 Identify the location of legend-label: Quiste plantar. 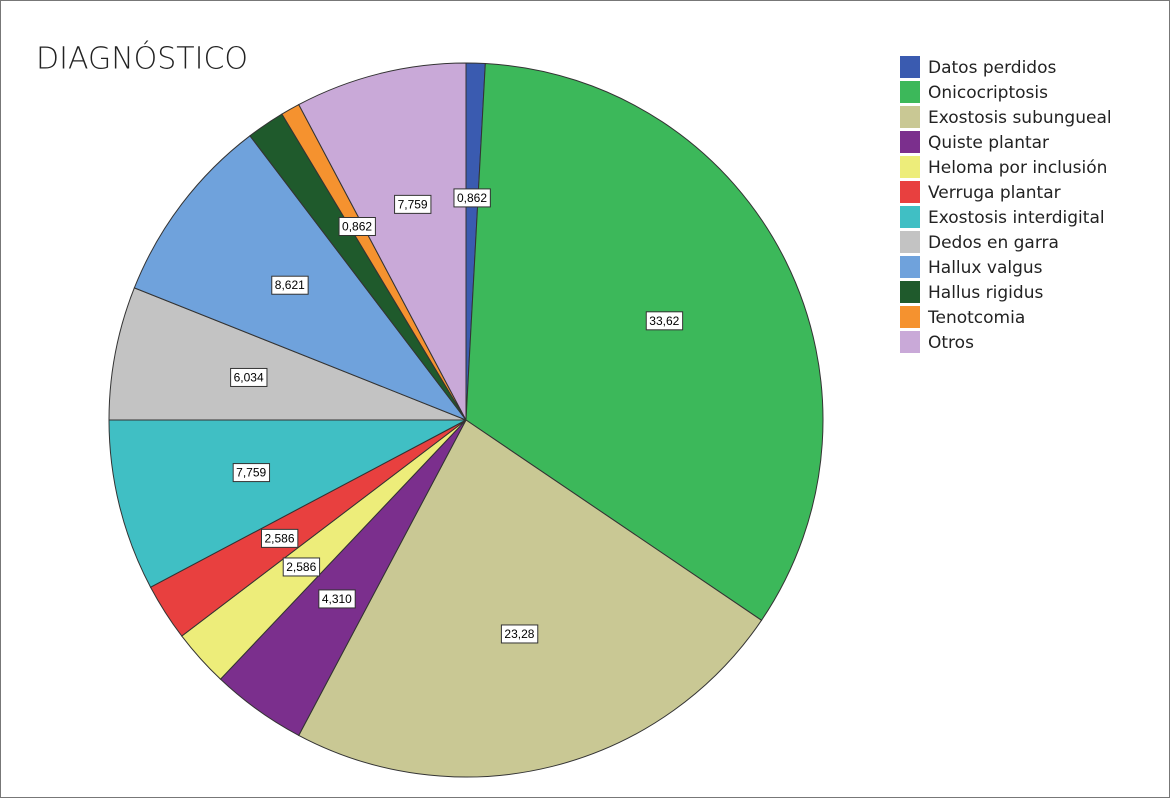
(988, 143).